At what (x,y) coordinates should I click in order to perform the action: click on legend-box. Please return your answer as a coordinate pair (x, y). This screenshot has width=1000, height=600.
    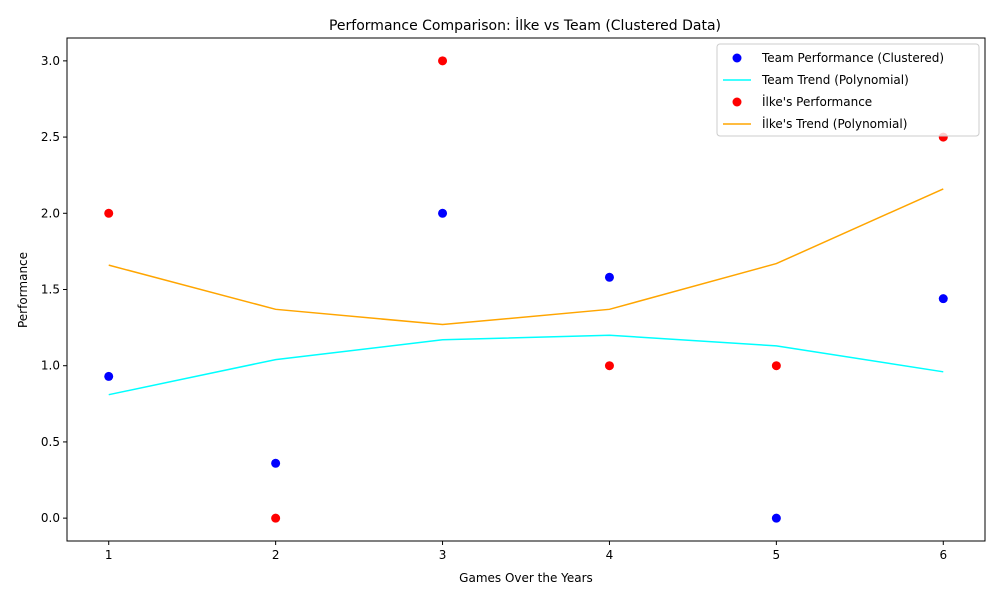
    Looking at the image, I should click on (848, 90).